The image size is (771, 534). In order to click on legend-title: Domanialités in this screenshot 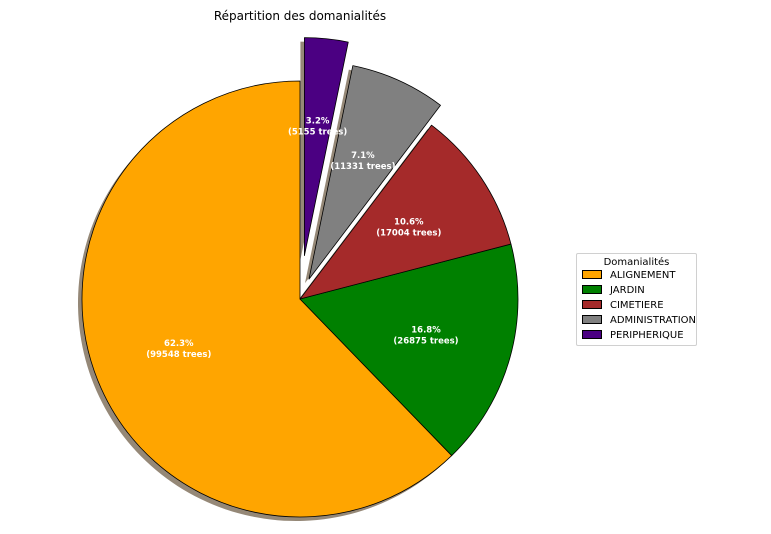, I will do `click(636, 262)`.